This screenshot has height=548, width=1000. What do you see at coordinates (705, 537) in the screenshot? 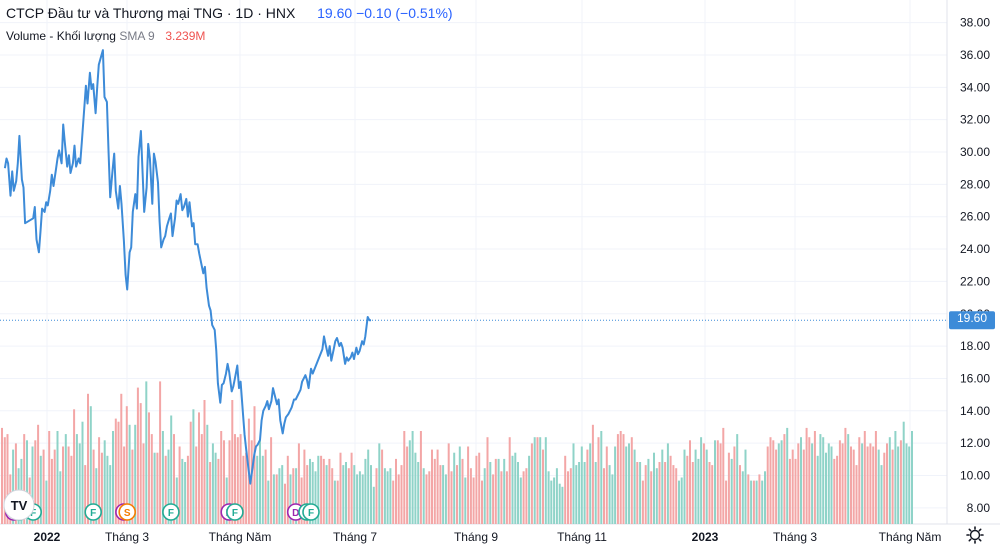
I see `time-axis-tick-label: 2023` at bounding box center [705, 537].